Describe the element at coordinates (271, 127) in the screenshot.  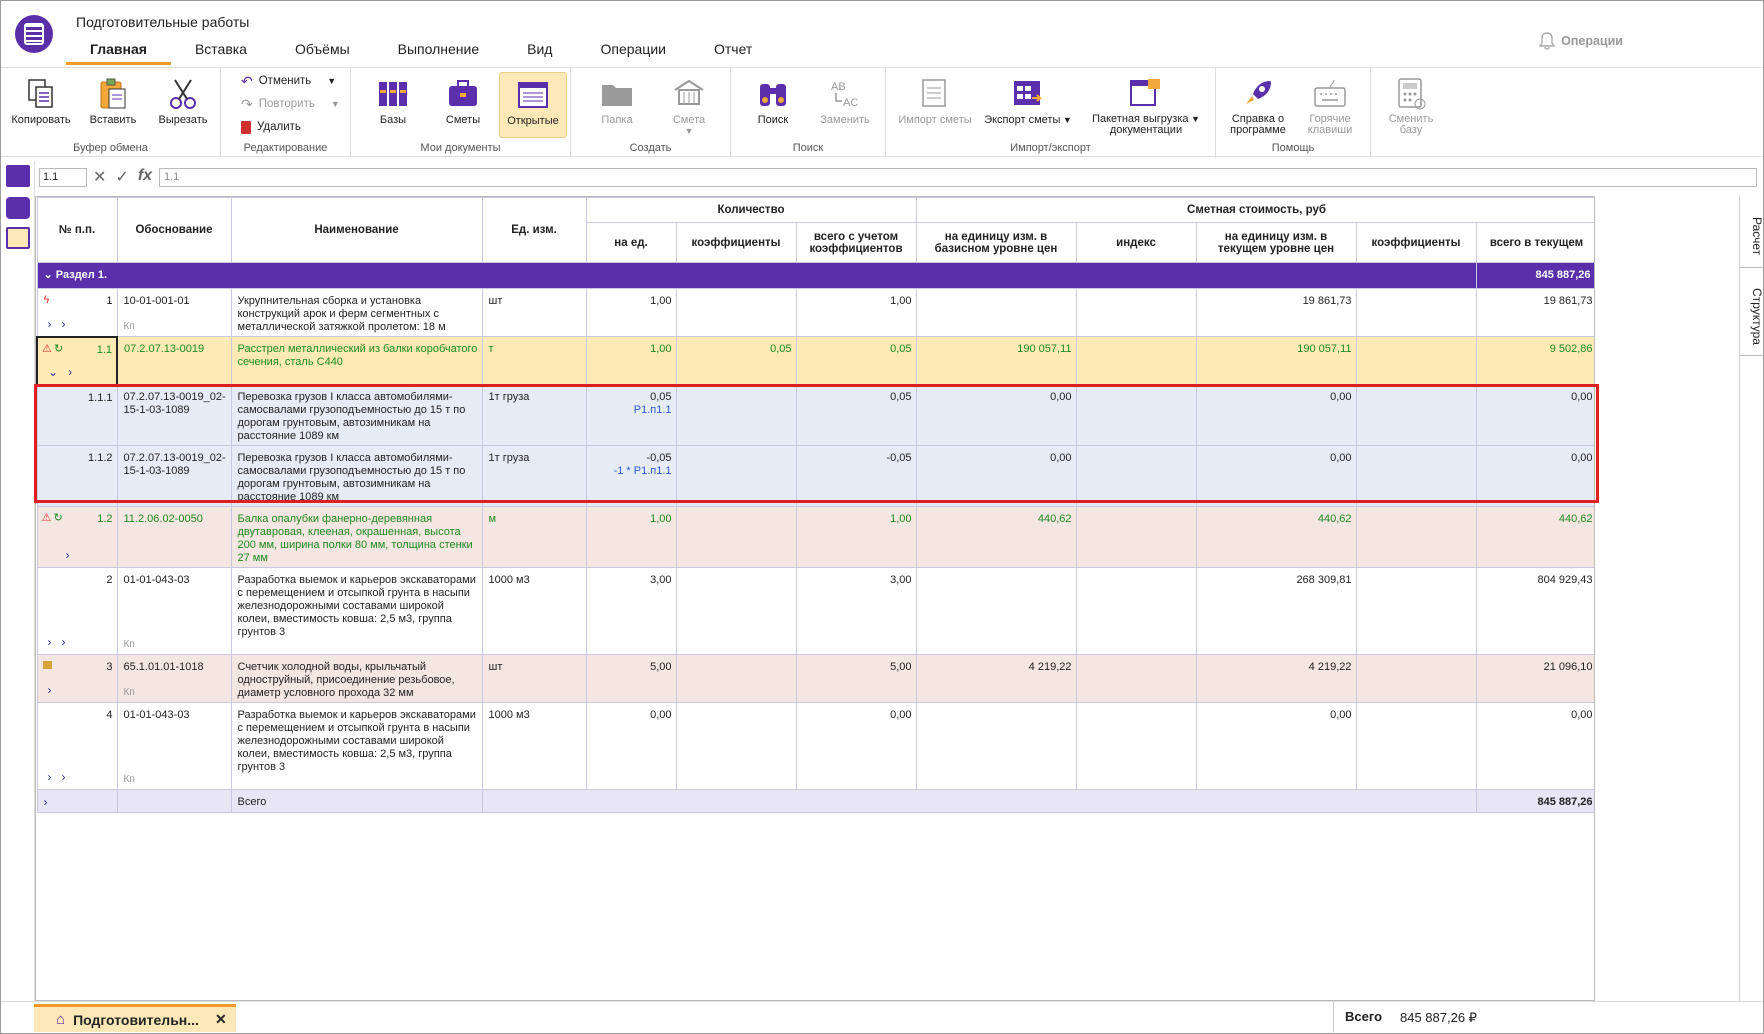
I see `delete-button: Удалить` at that location.